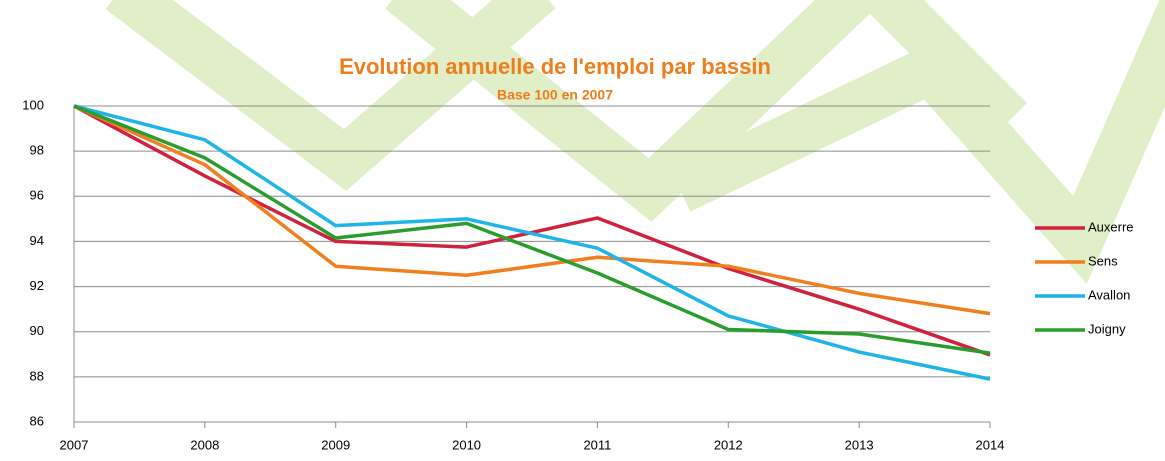 The width and height of the screenshot is (1165, 461). What do you see at coordinates (74, 444) in the screenshot?
I see `x-tick-label: 2007` at bounding box center [74, 444].